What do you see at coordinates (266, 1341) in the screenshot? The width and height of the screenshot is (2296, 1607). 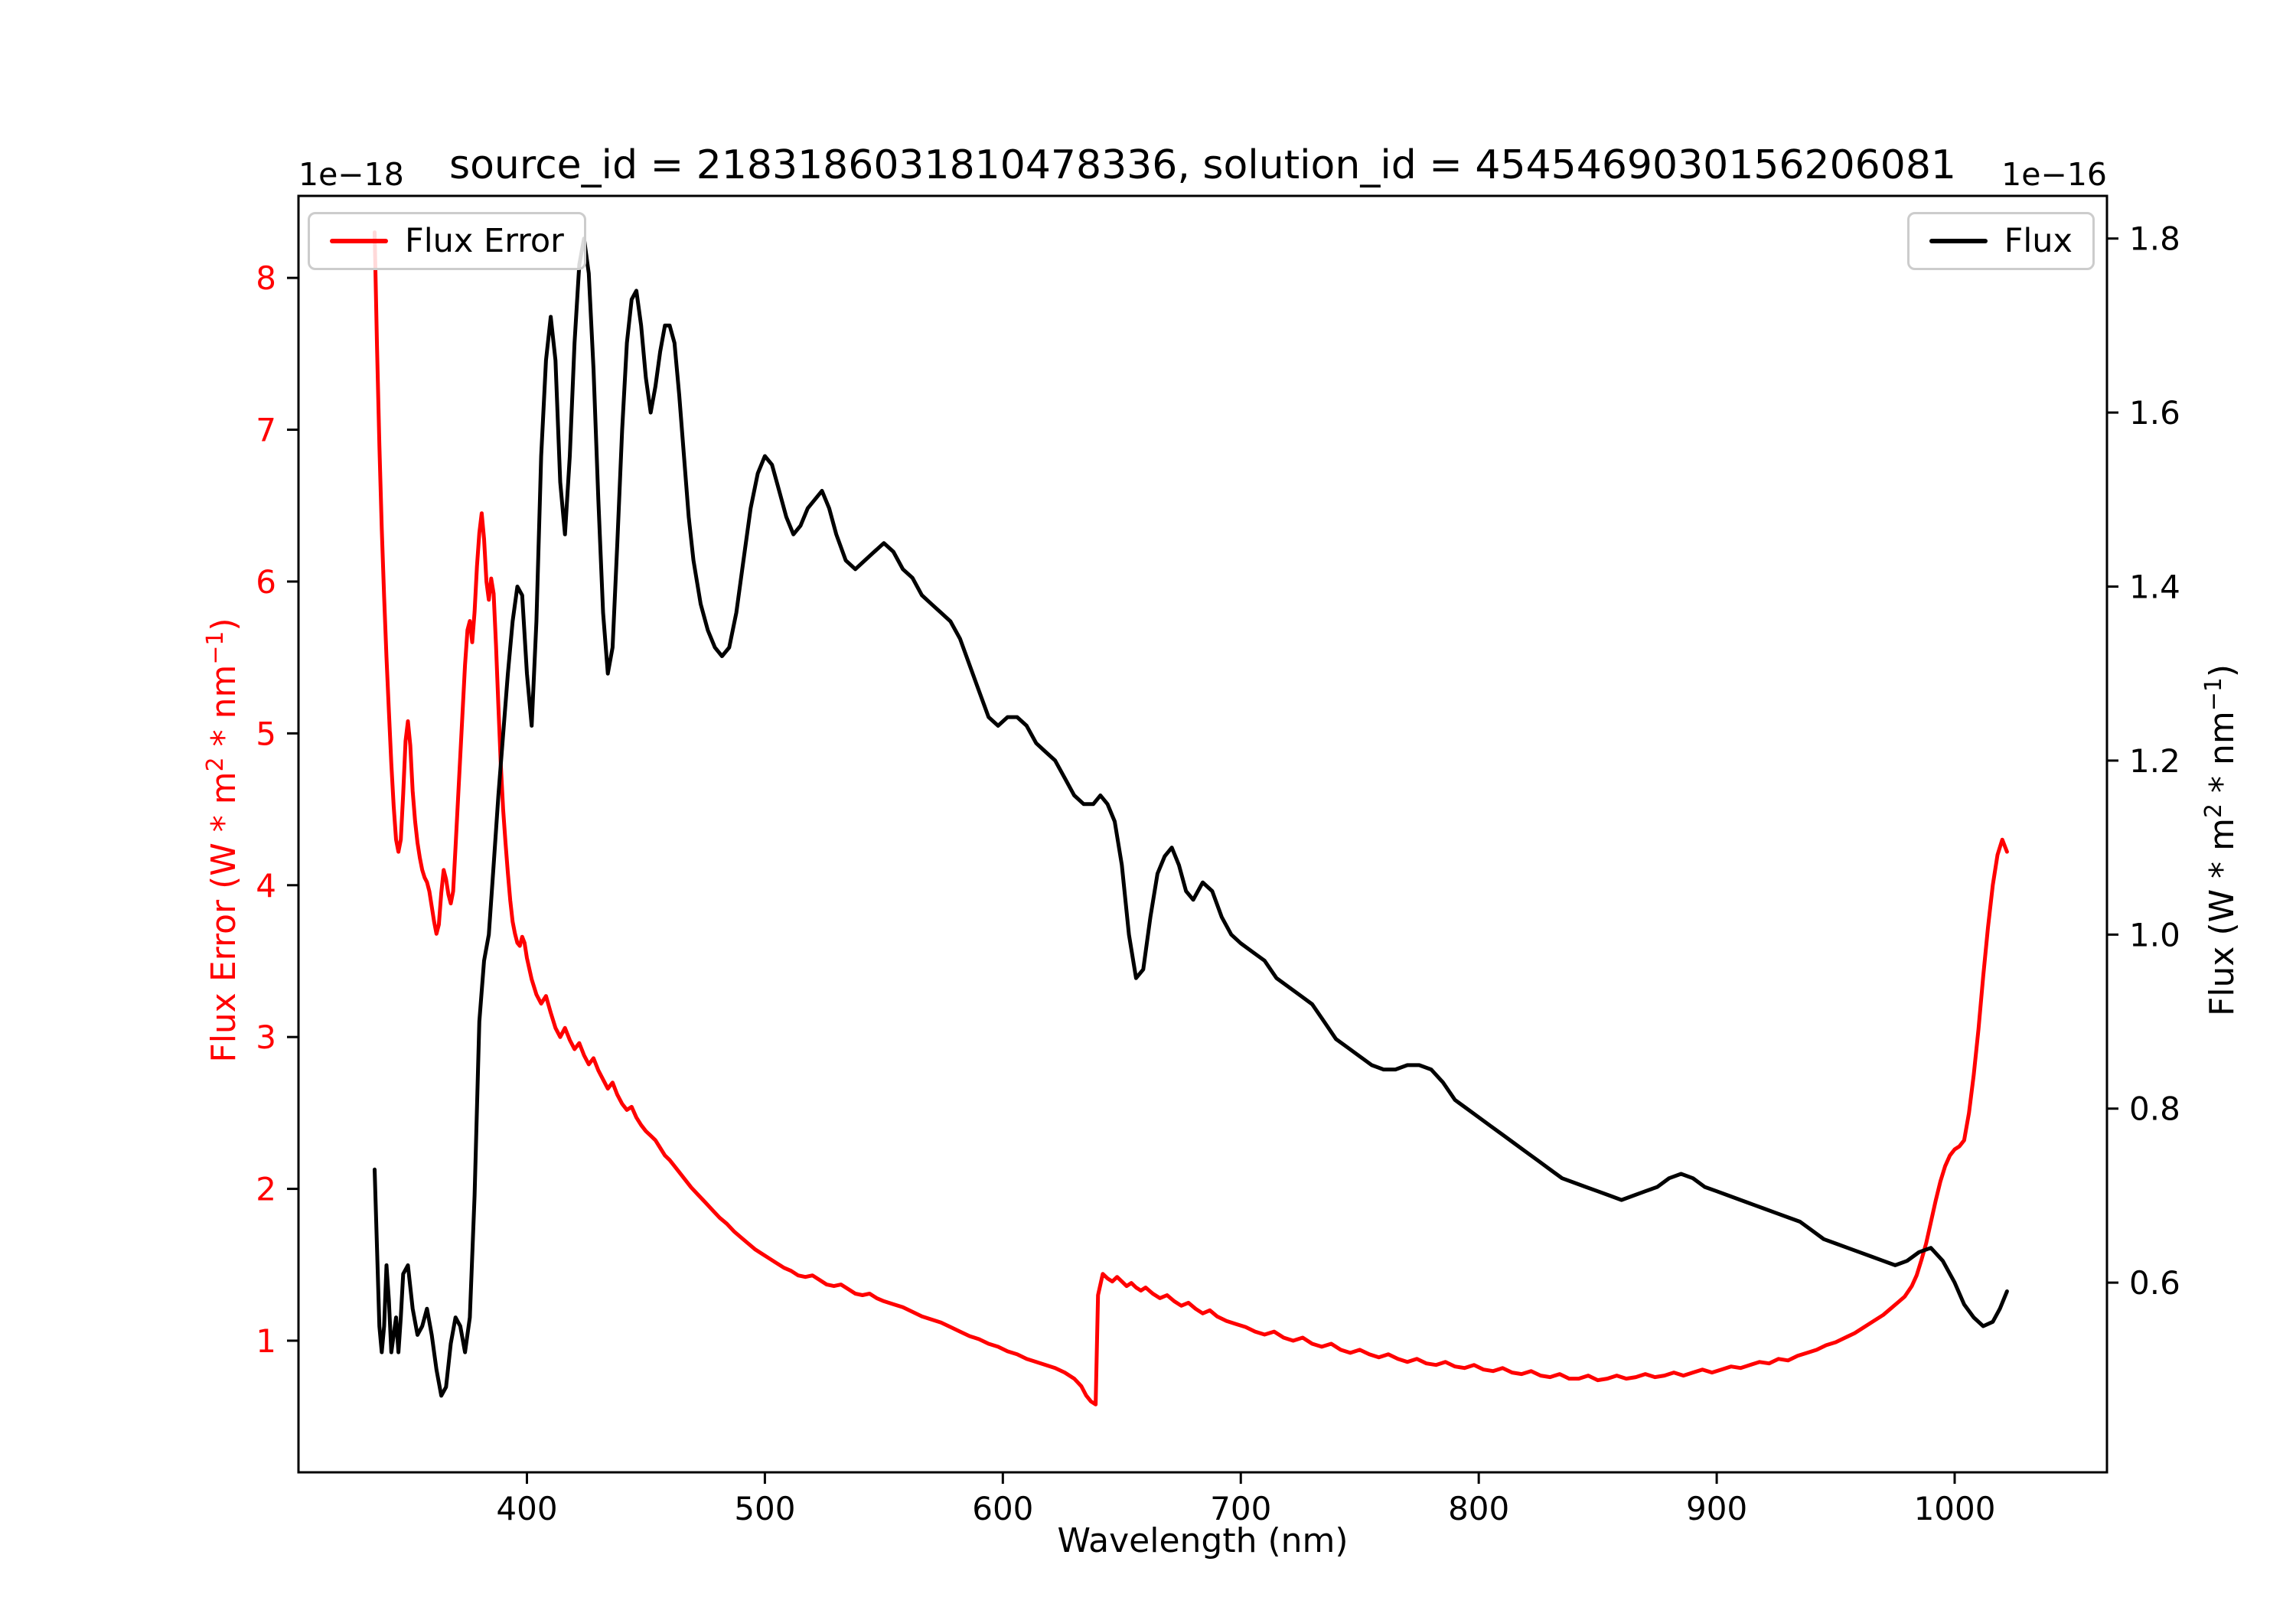 I see `y-left-tick-label: 1` at bounding box center [266, 1341].